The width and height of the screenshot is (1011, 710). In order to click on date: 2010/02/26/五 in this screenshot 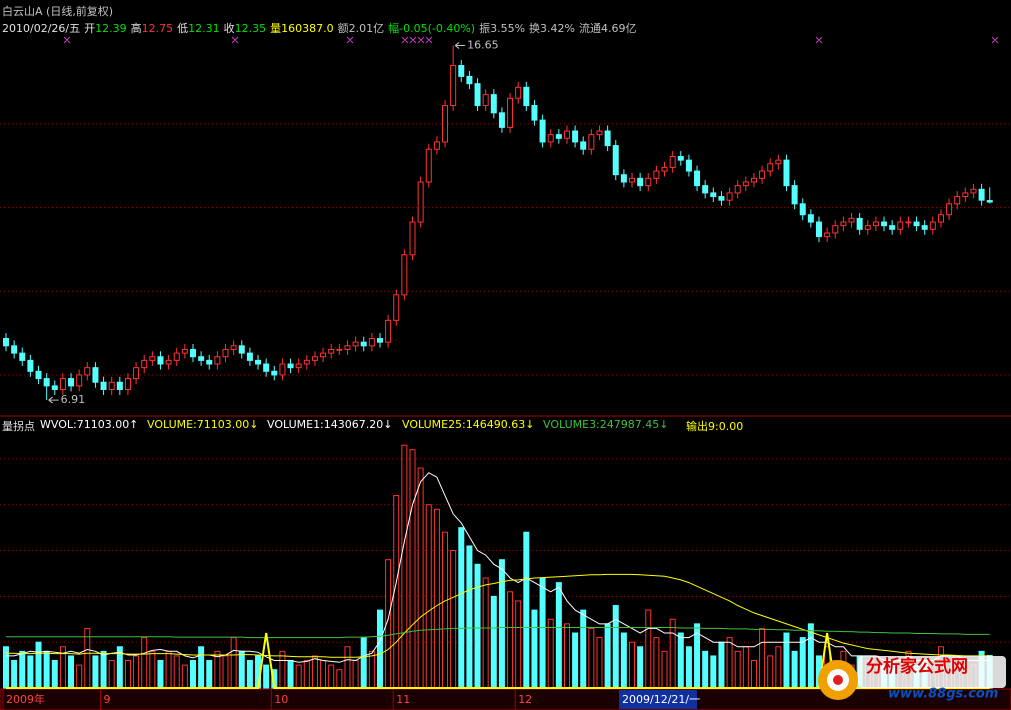, I will do `click(41, 28)`.